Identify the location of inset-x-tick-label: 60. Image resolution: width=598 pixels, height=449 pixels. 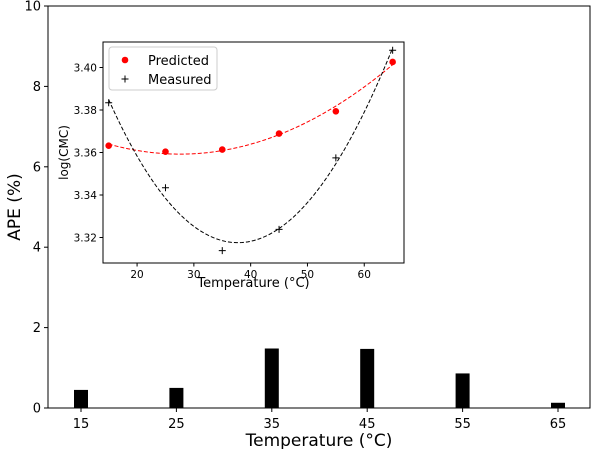
(364, 275).